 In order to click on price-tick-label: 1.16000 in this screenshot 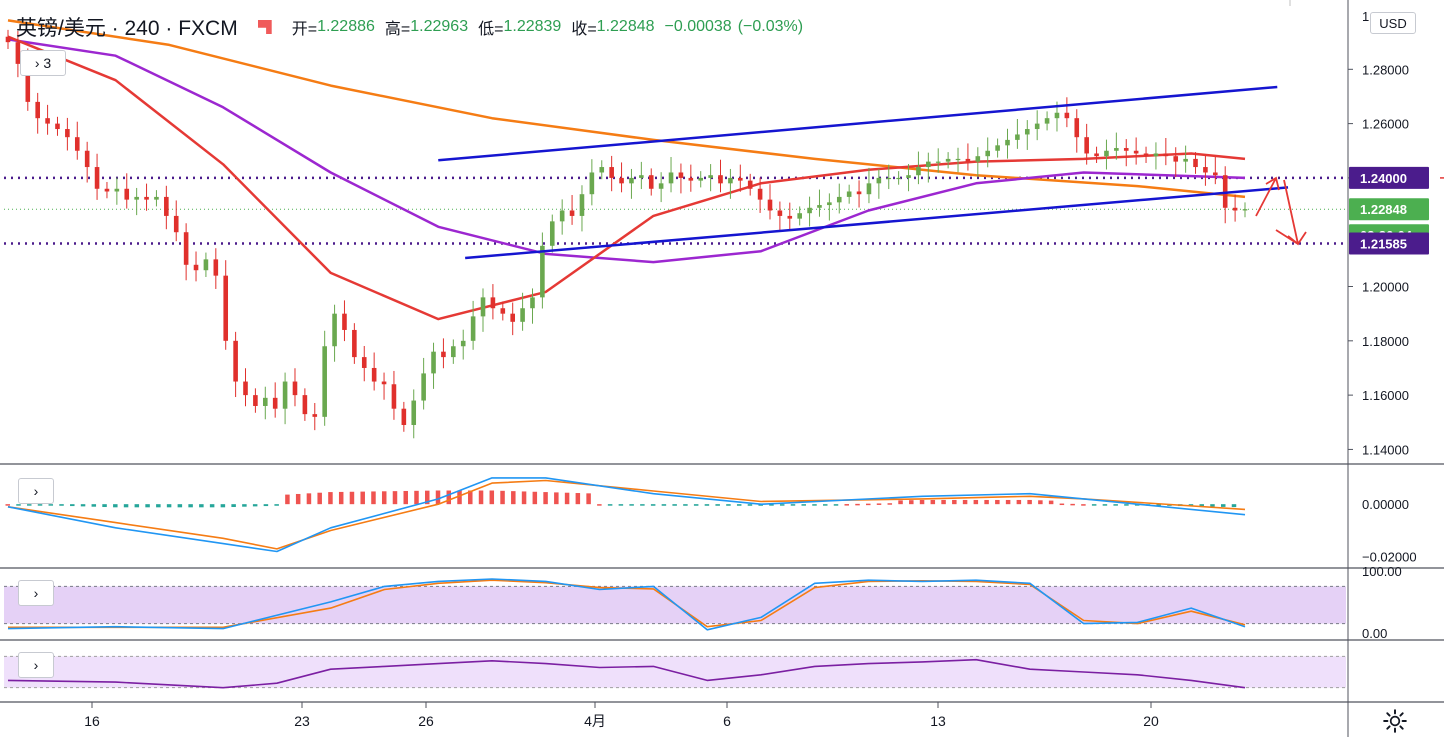, I will do `click(1385, 395)`.